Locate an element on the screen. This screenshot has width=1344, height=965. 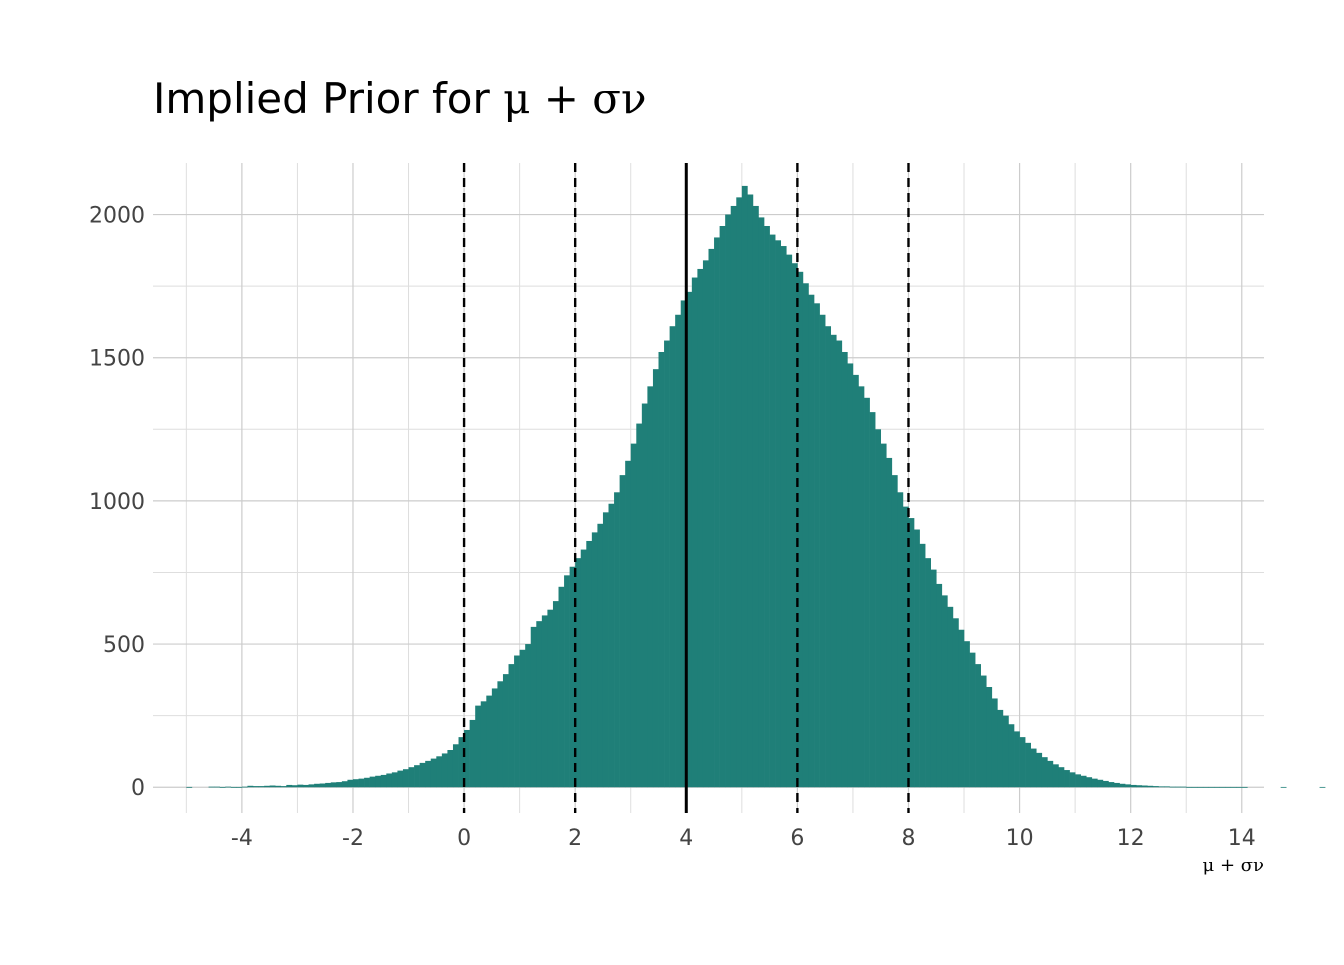
x-tick-label: 10 is located at coordinates (1020, 838).